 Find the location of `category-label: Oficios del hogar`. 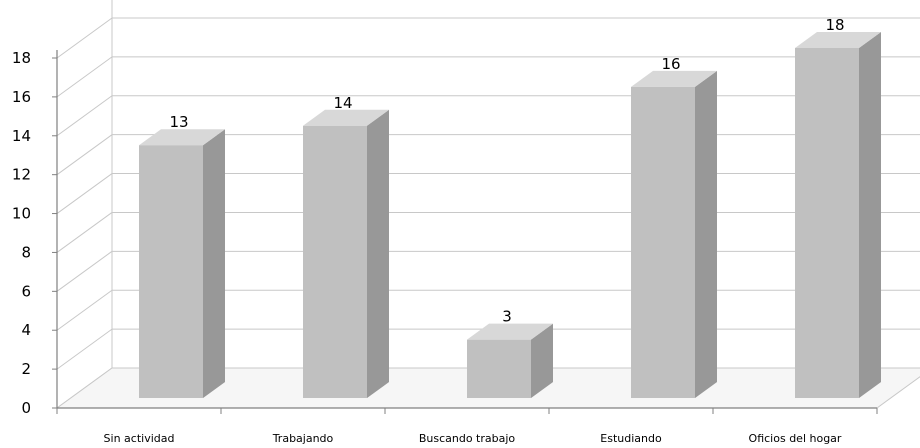

category-label: Oficios del hogar is located at coordinates (795, 438).